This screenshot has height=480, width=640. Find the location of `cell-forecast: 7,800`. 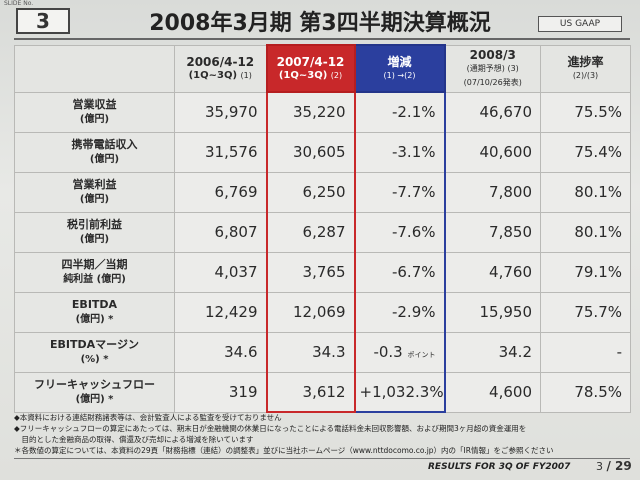

cell-forecast: 7,800 is located at coordinates (492, 192).